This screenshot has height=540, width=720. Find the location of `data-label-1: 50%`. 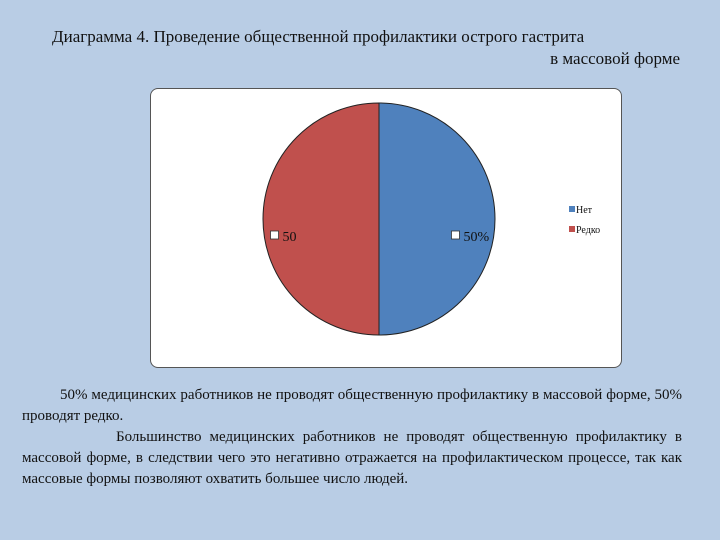

data-label-1: 50% is located at coordinates (470, 237).